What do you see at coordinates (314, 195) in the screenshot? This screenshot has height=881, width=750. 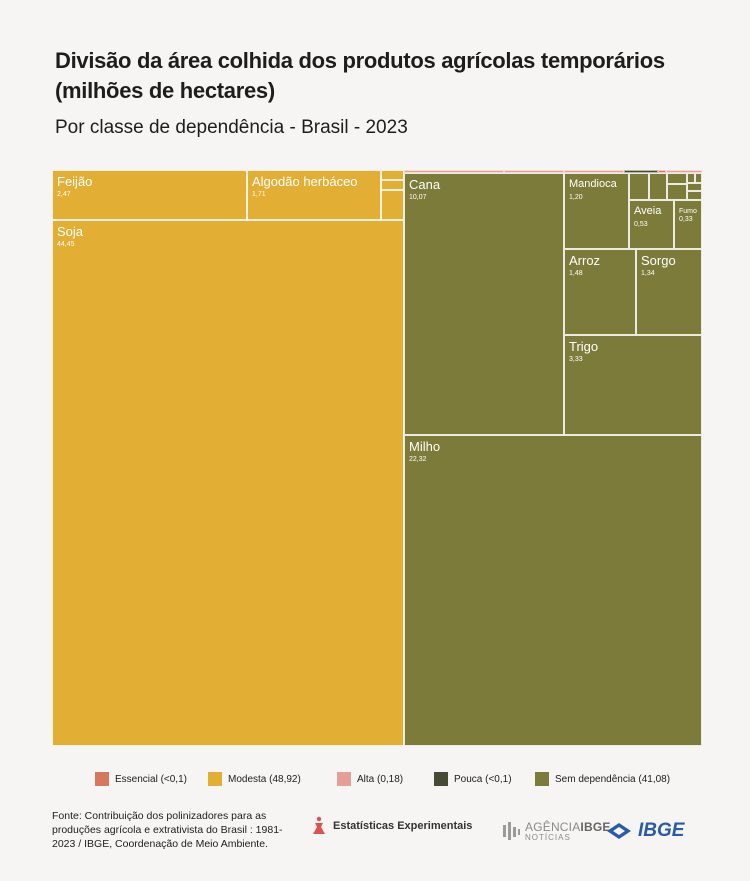 I see `treemap-cell-algodão-herbáceo: Algodão herbáceo 1,71` at bounding box center [314, 195].